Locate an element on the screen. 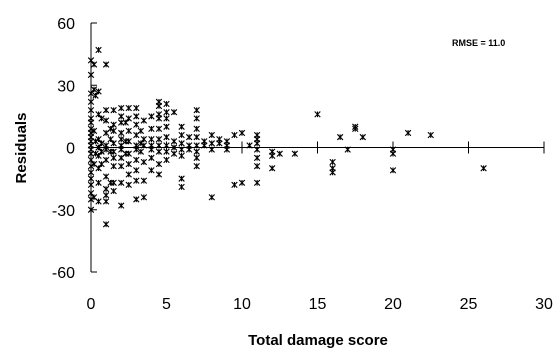  rmse-annotation: RMSE = 11.0 is located at coordinates (478, 43).